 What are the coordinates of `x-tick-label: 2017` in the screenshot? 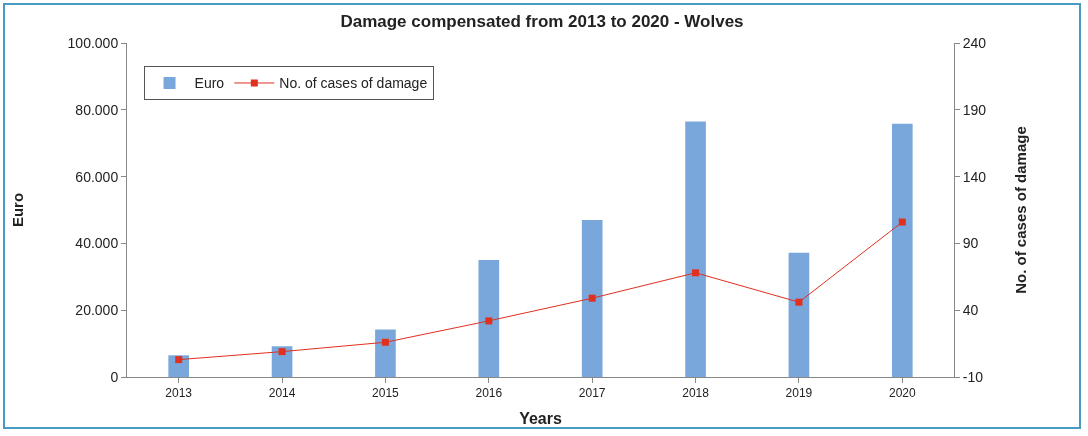 It's located at (592, 393).